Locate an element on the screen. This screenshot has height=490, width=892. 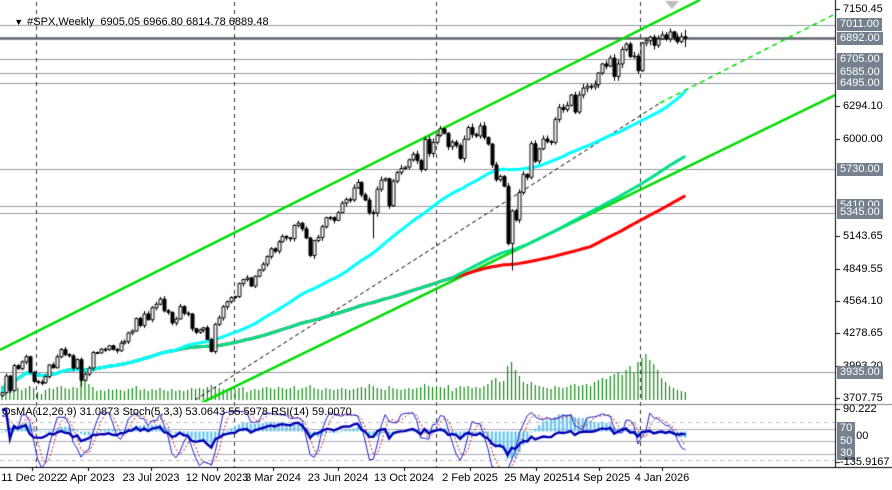
time-axis-label: 3 Mar 2024 is located at coordinates (273, 478).